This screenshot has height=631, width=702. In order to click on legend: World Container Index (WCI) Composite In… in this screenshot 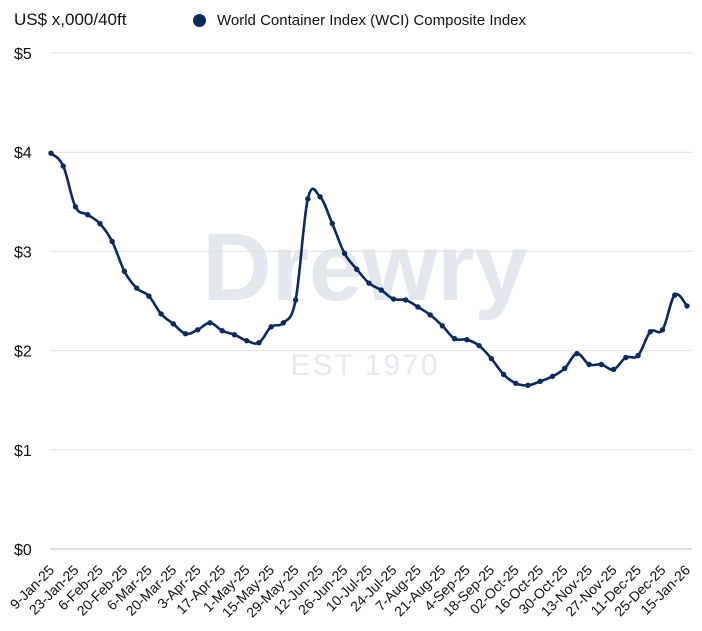, I will do `click(359, 20)`.